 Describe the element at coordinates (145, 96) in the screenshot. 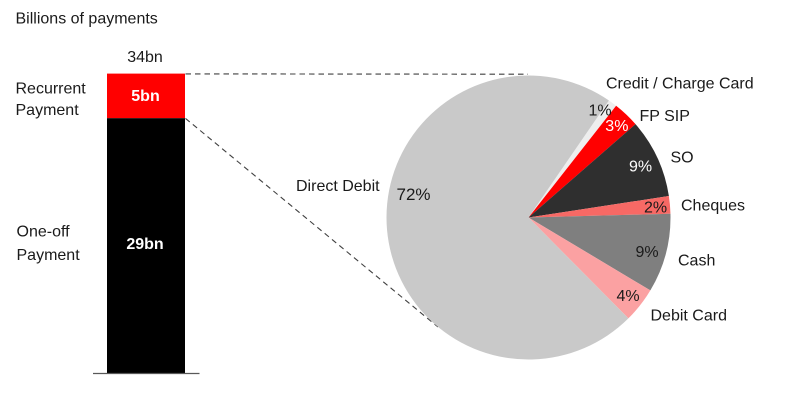

I see `svg-text: 5bn` at that location.